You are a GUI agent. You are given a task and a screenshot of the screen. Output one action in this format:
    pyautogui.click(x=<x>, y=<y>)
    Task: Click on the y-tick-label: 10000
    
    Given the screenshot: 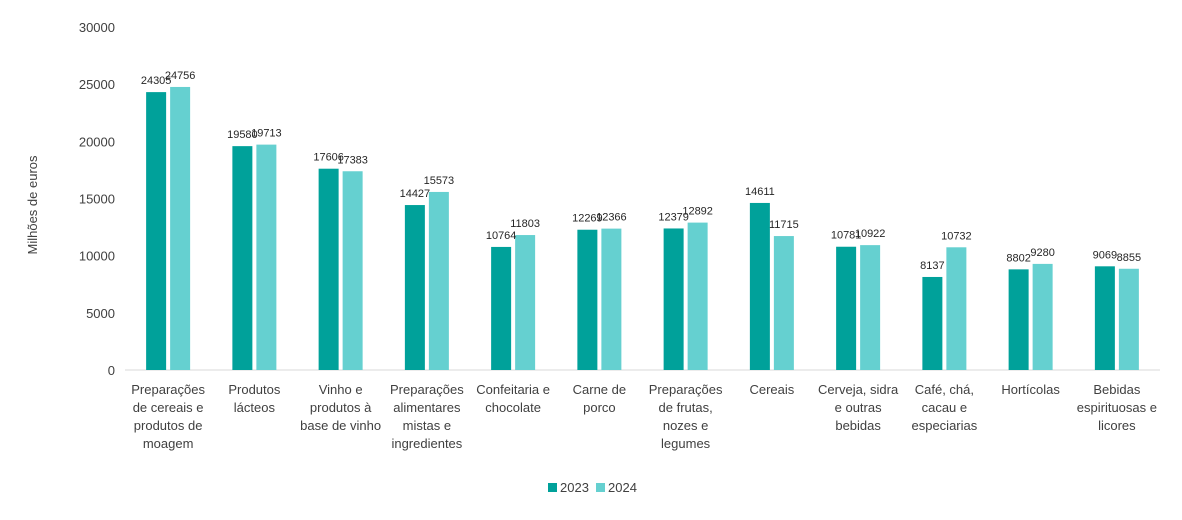 What is the action you would take?
    pyautogui.click(x=97, y=256)
    